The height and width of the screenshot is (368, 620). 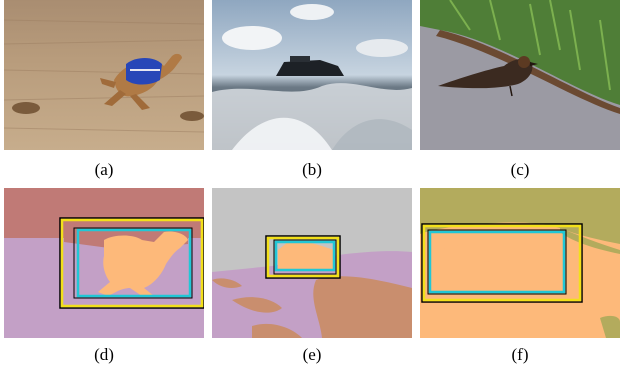 I want to click on panel-e-segmentation, so click(x=312, y=263).